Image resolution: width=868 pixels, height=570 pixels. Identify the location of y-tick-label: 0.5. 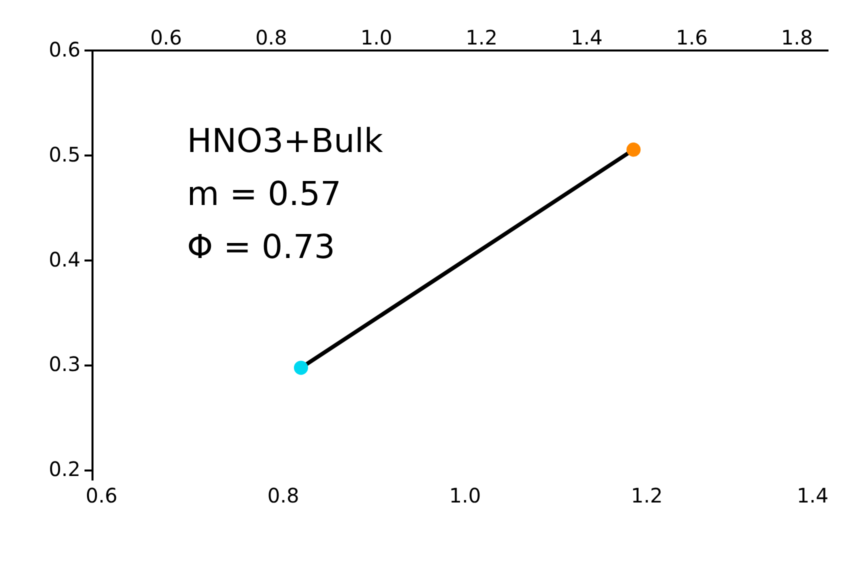
(64, 154).